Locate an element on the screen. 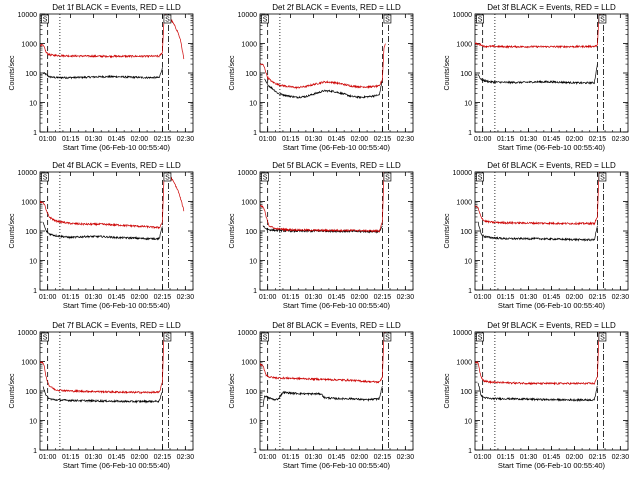 Image resolution: width=640 pixels, height=480 pixels. panel-title: Det 9f BLACK = Events, RED = LLD is located at coordinates (551, 325).